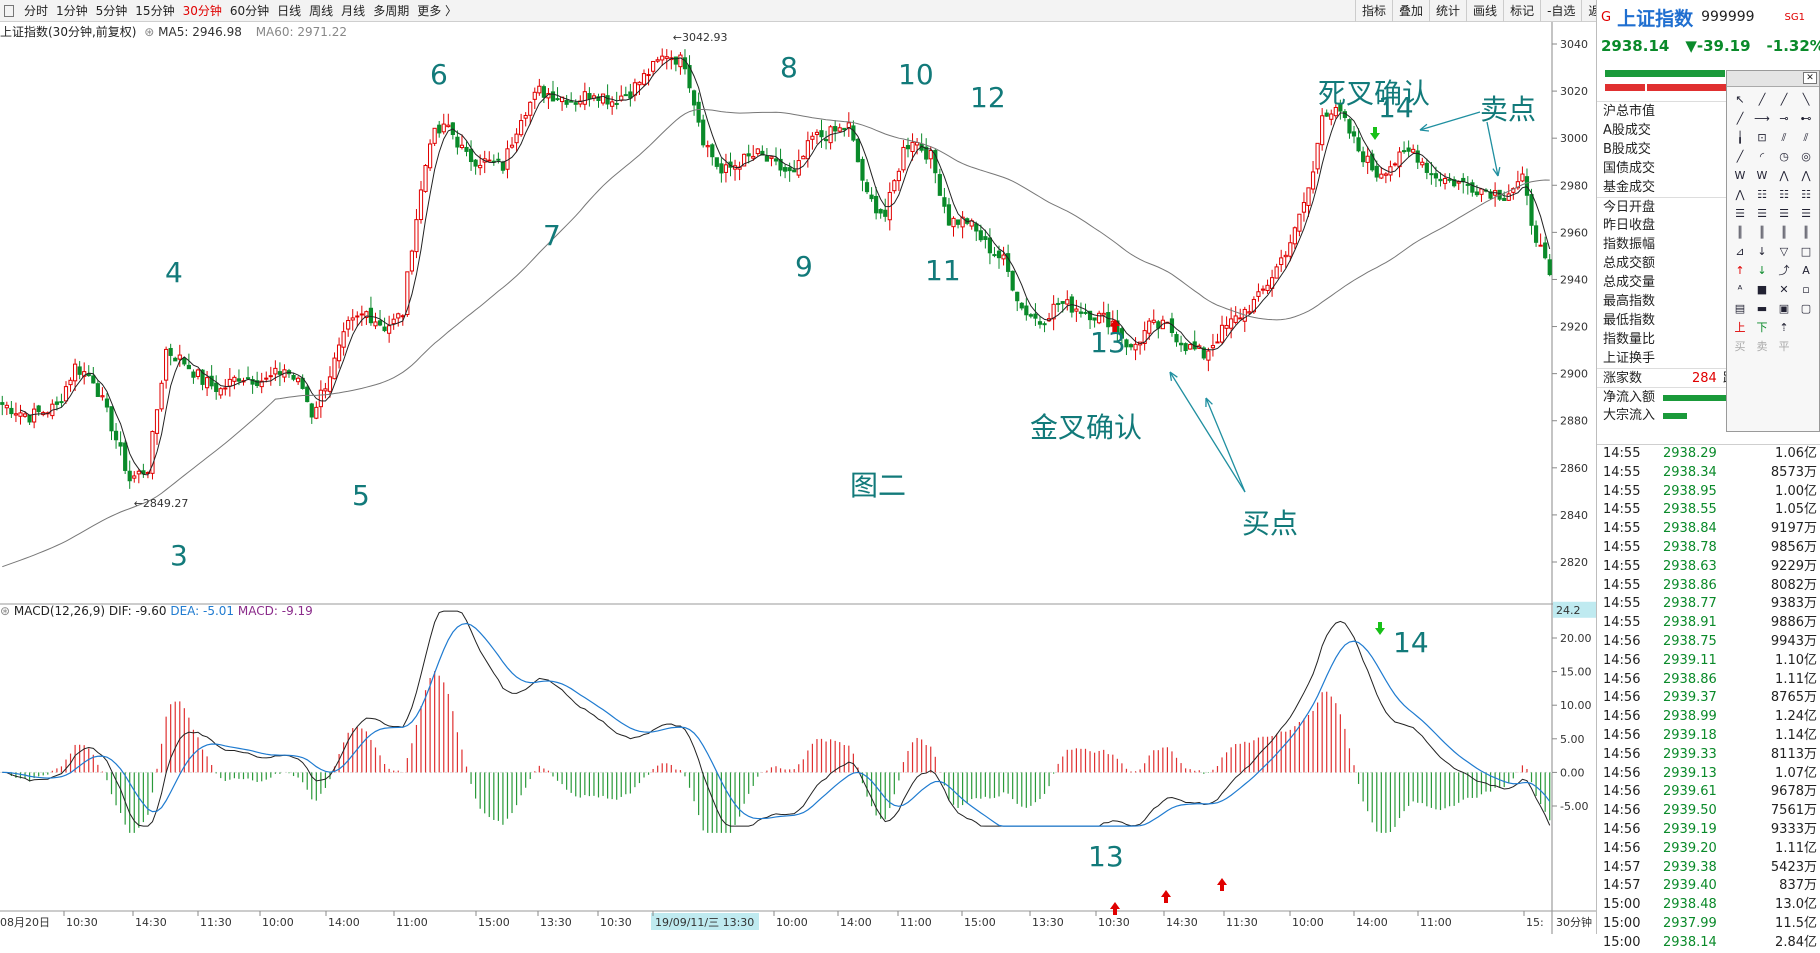  Describe the element at coordinates (1690, 698) in the screenshot. I see `tick-price: 2939.37` at that location.